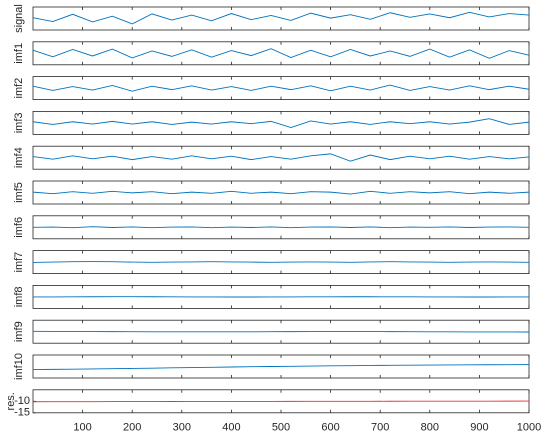 The width and height of the screenshot is (550, 442). I want to click on y-axis-label: imf1, so click(19, 53).